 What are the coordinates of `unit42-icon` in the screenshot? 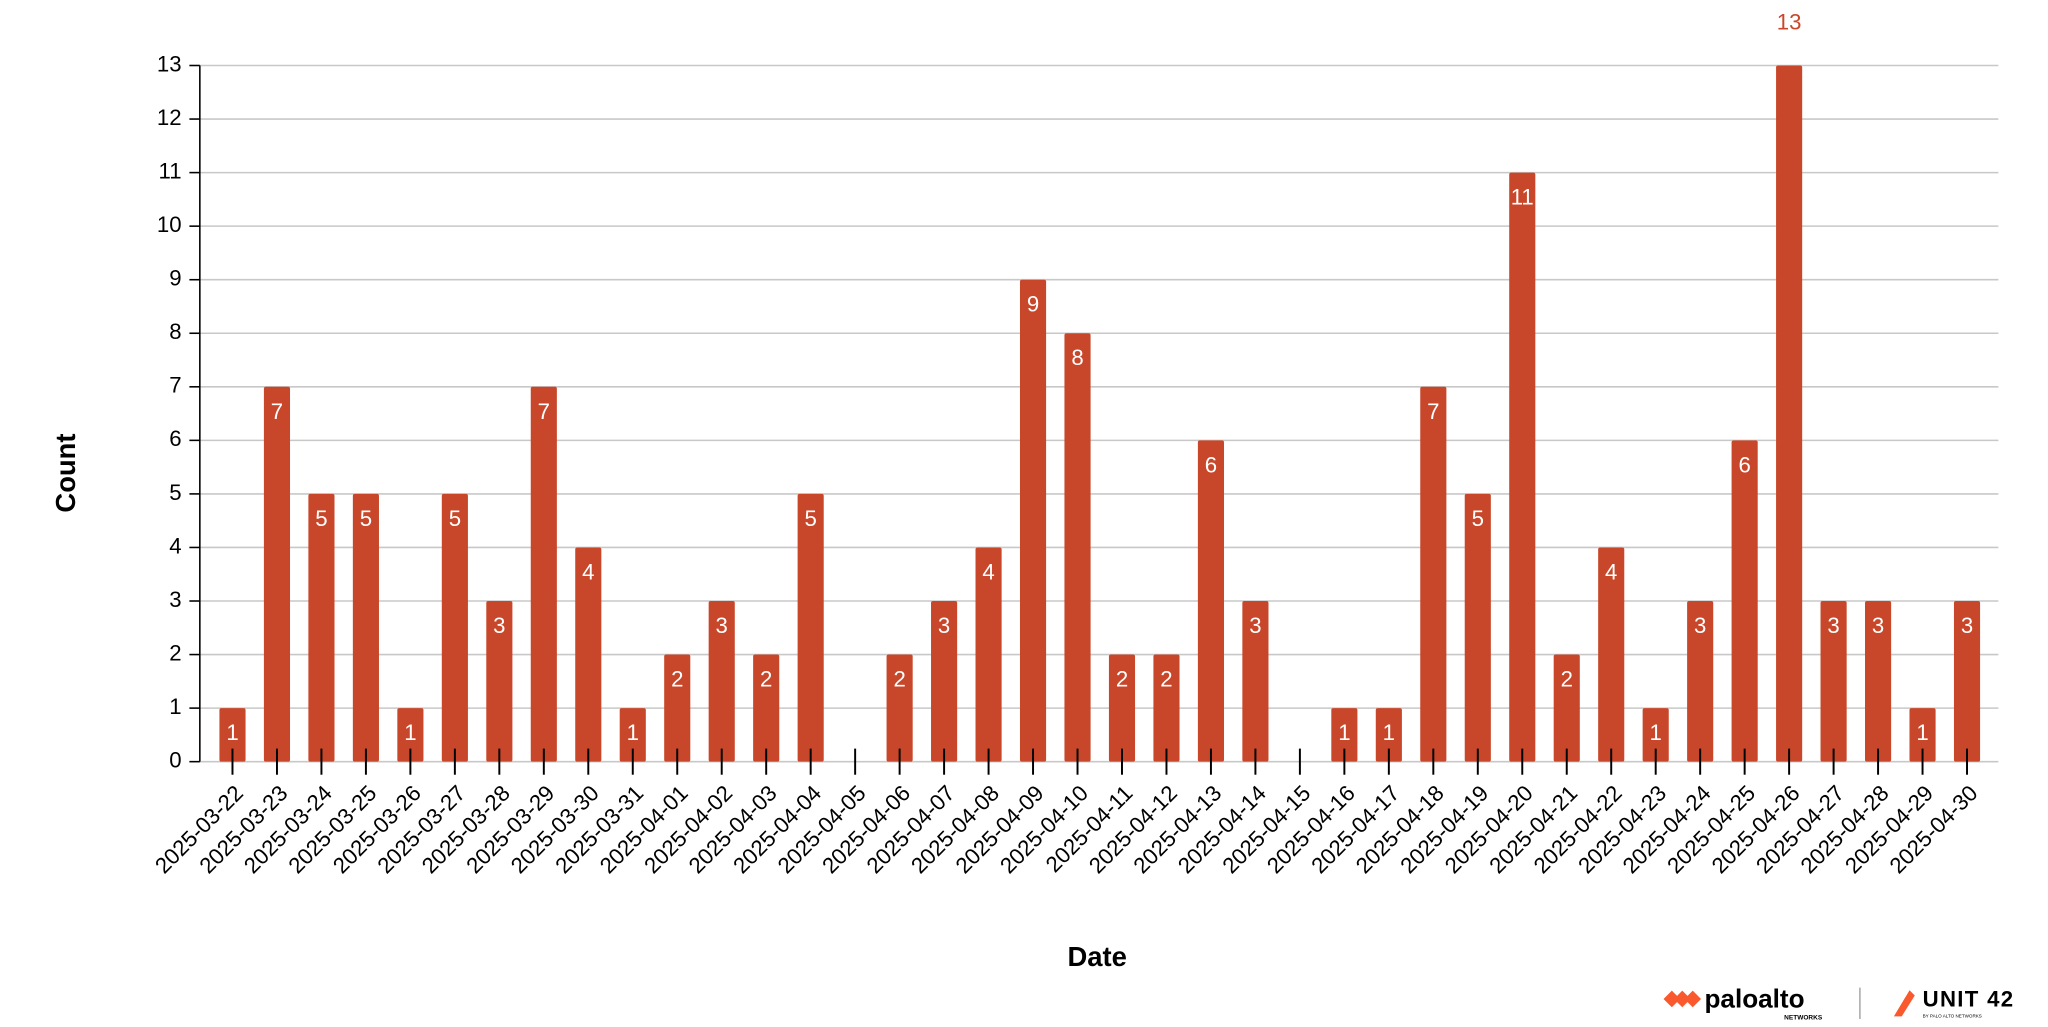 It's located at (1904, 1003).